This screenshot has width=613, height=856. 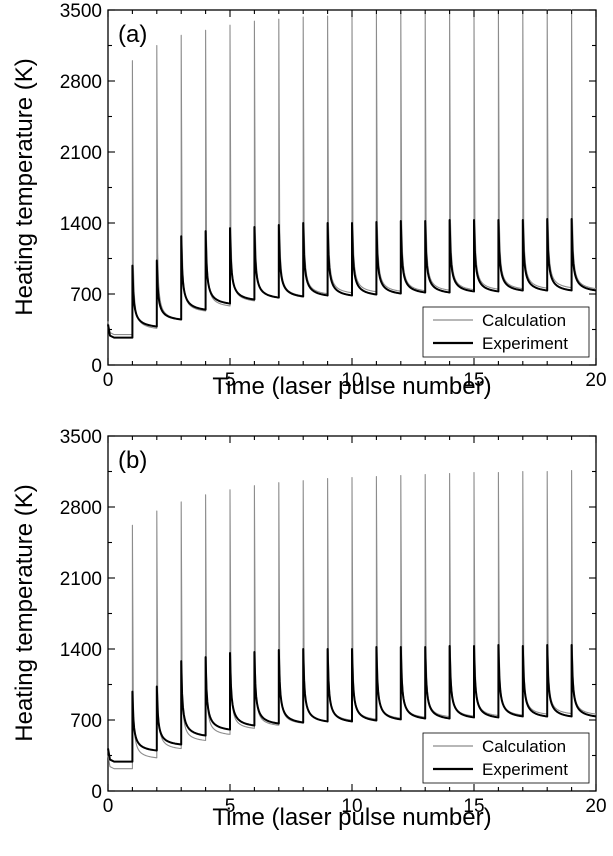 What do you see at coordinates (132, 460) in the screenshot?
I see `panel-label: (b)` at bounding box center [132, 460].